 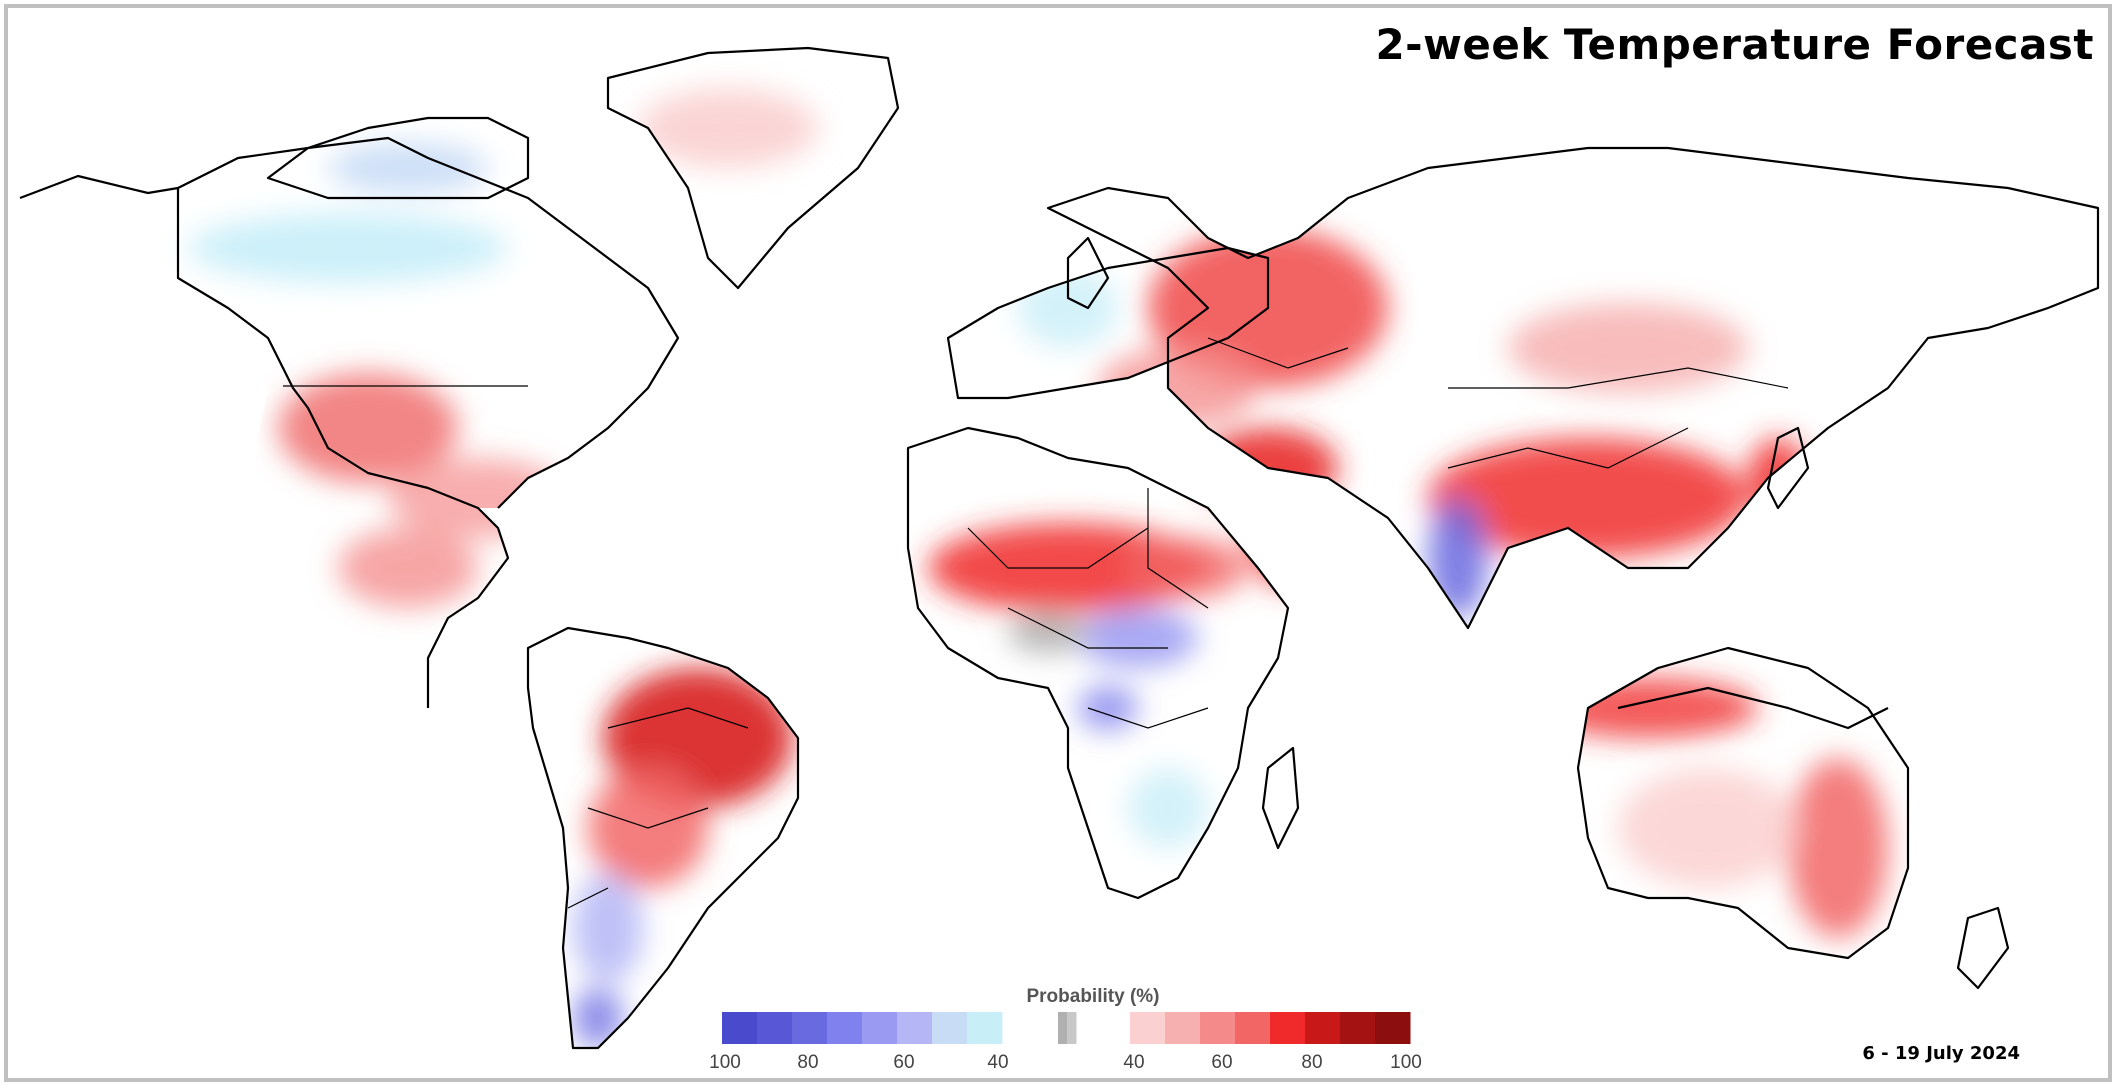 I want to click on legend-tick-below-40: 40, so click(x=998, y=1062).